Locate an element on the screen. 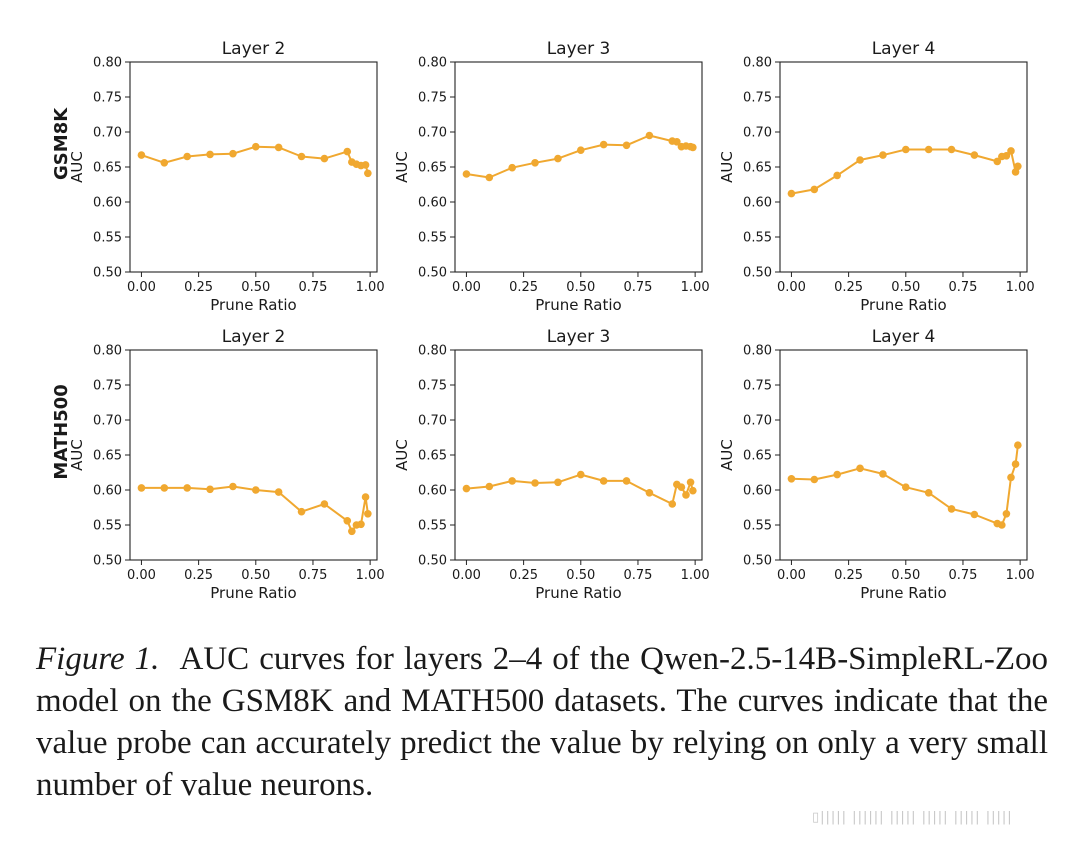 This screenshot has width=1080, height=844. subplot-title-gsm8k-layer-3: Layer 3 is located at coordinates (579, 49).